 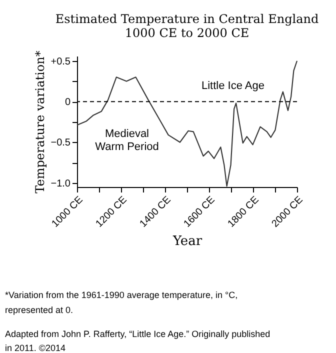 I want to click on chart-title: Estimated Temperature in Central England, so click(x=187, y=19).